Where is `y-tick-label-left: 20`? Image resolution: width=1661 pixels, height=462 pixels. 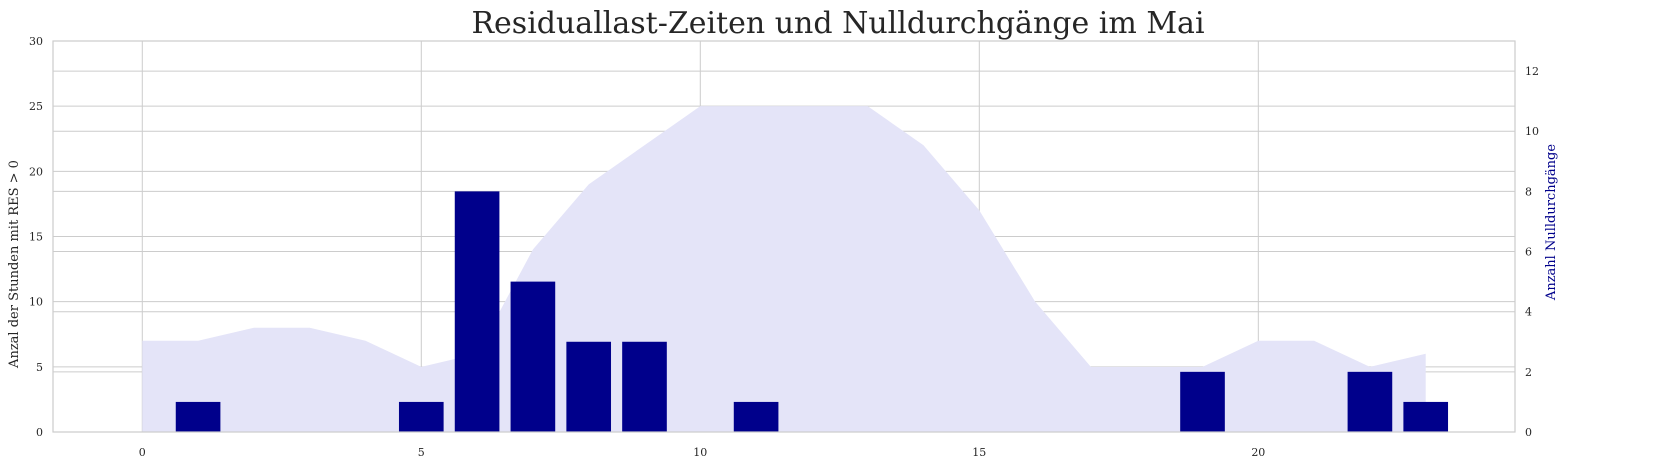 y-tick-label-left: 20 is located at coordinates (36, 171).